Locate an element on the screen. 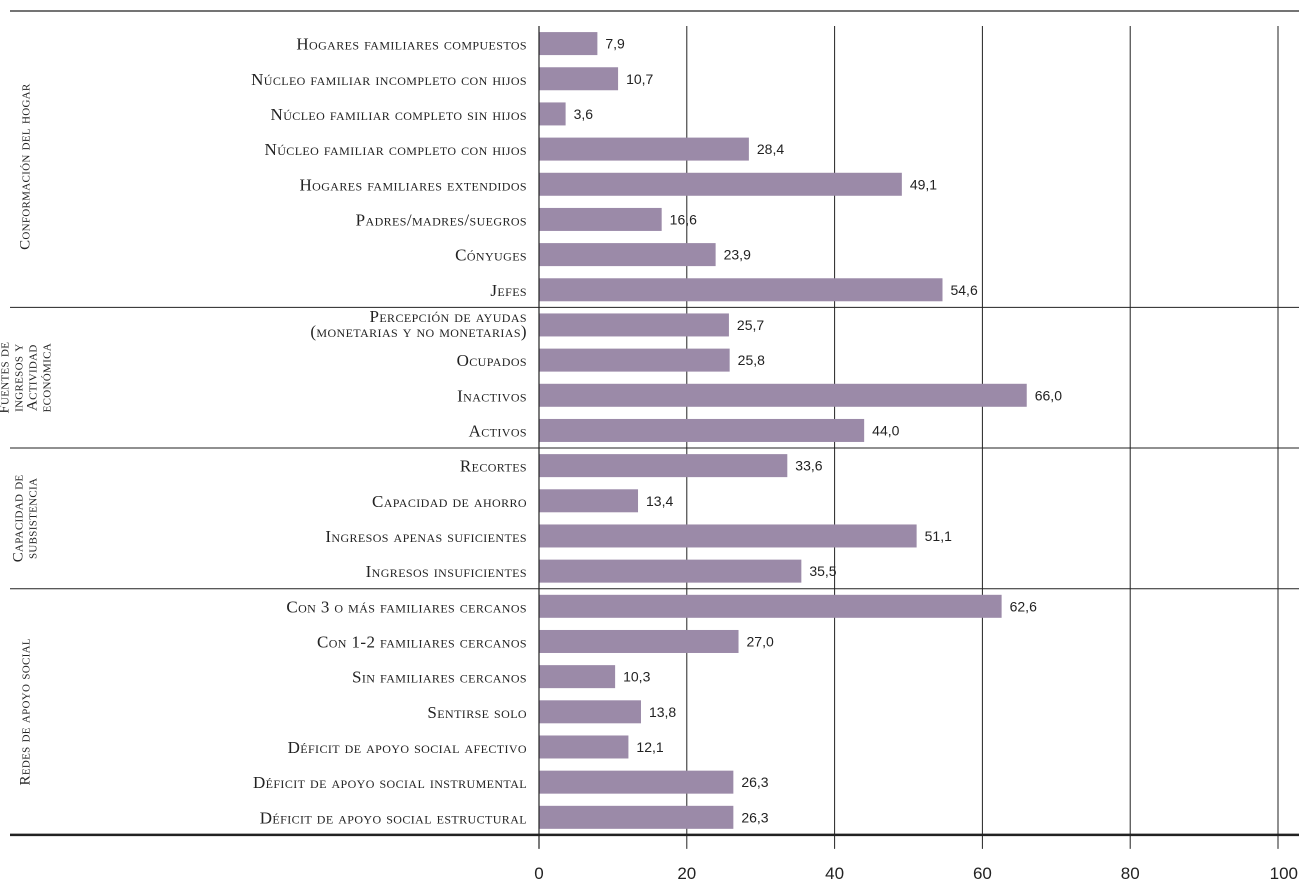 The image size is (1299, 889). data-label: 49,1 is located at coordinates (923, 184).